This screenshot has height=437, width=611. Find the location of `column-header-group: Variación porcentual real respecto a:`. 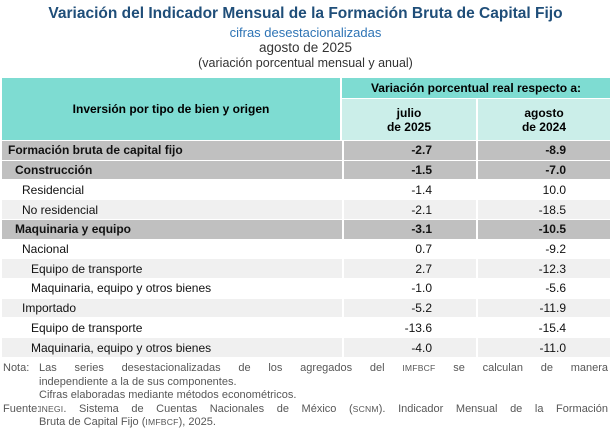

column-header-group: Variación porcentual real respecto a: is located at coordinates (476, 88).